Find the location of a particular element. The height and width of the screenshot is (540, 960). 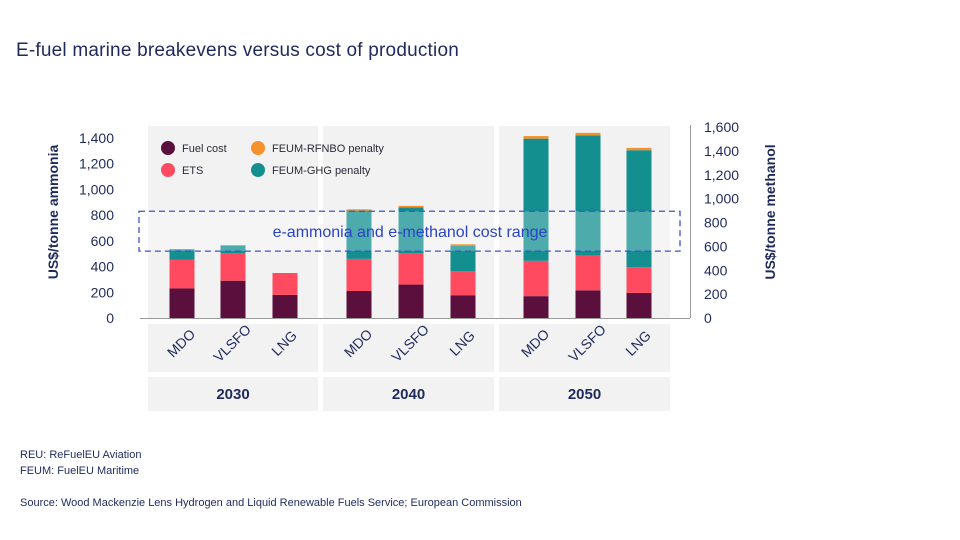

legend-label-ets: ETS is located at coordinates (192, 171).